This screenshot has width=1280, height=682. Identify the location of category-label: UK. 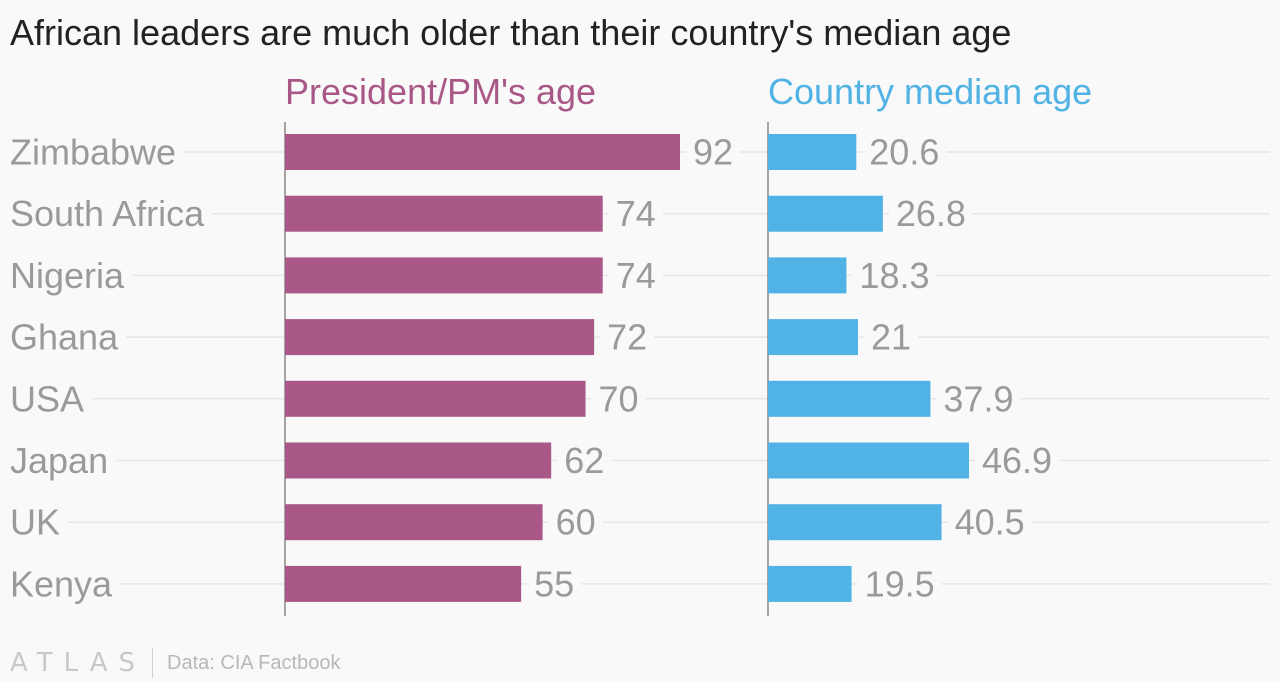
(35, 522).